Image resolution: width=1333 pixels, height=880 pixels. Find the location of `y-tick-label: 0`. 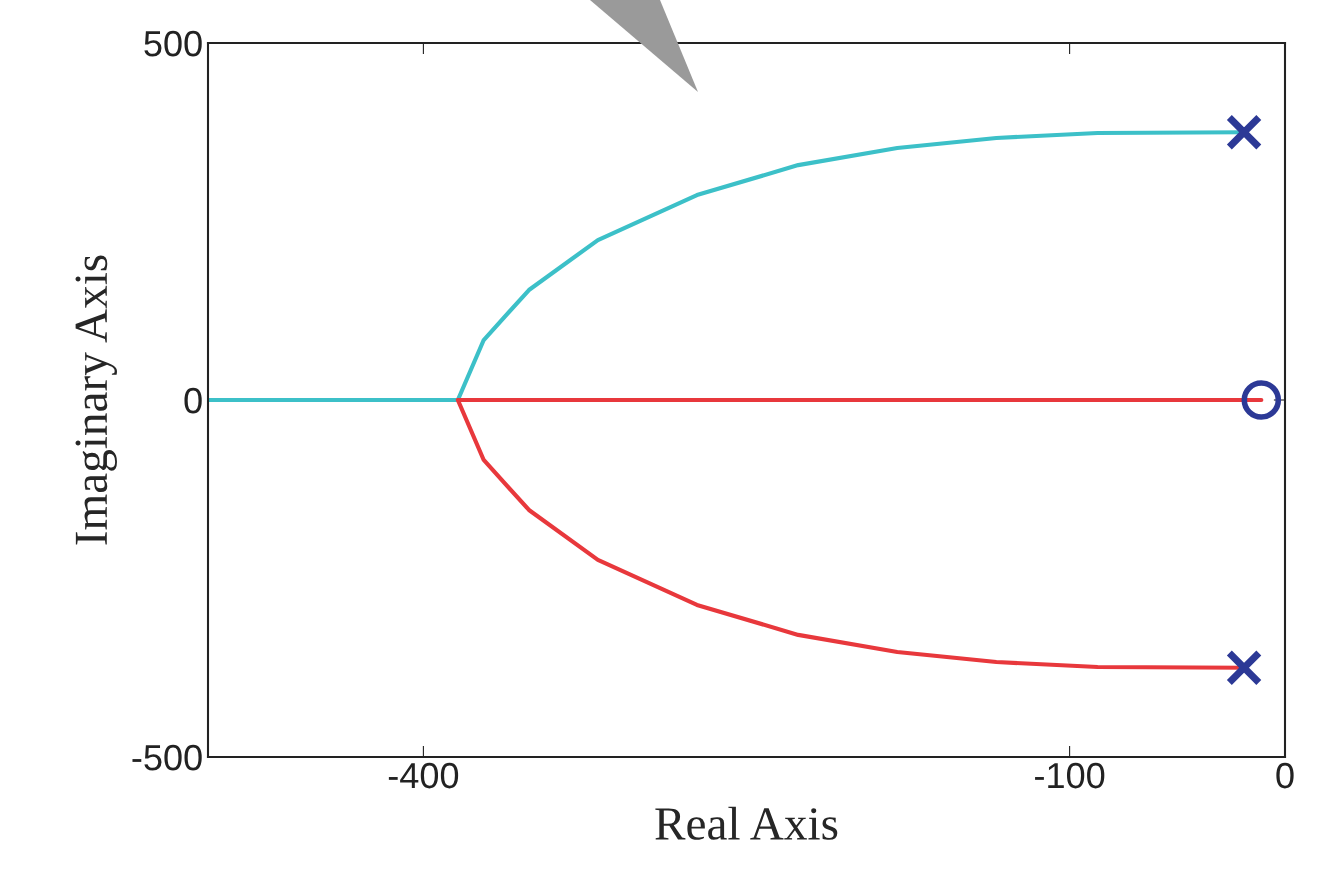

y-tick-label: 0 is located at coordinates (193, 400).